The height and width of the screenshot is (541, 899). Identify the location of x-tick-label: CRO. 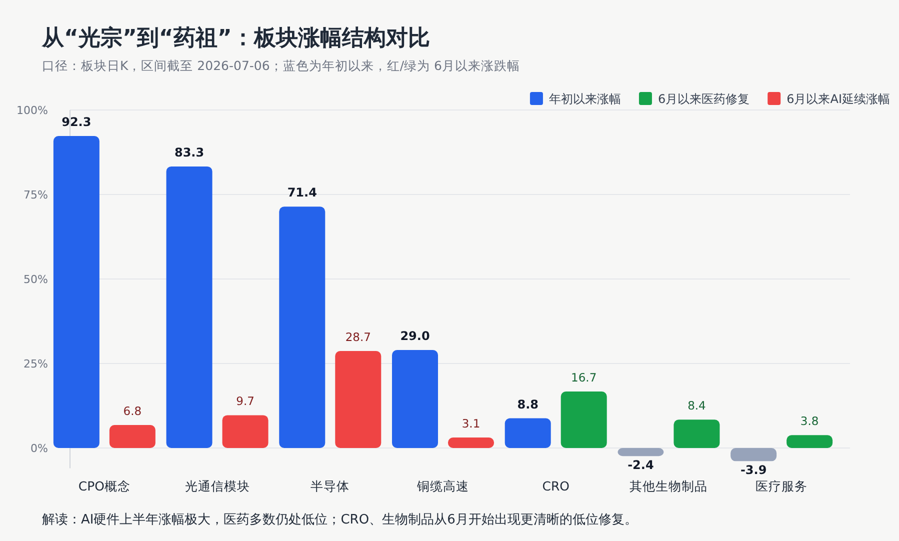
(556, 486).